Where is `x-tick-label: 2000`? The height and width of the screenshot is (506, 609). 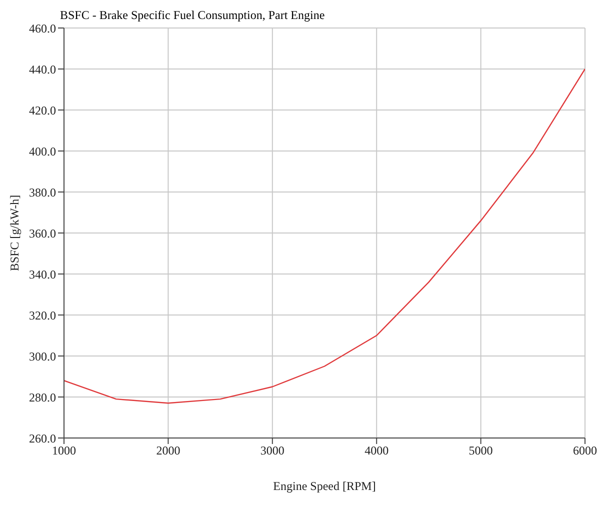
x-tick-label: 2000 is located at coordinates (168, 451).